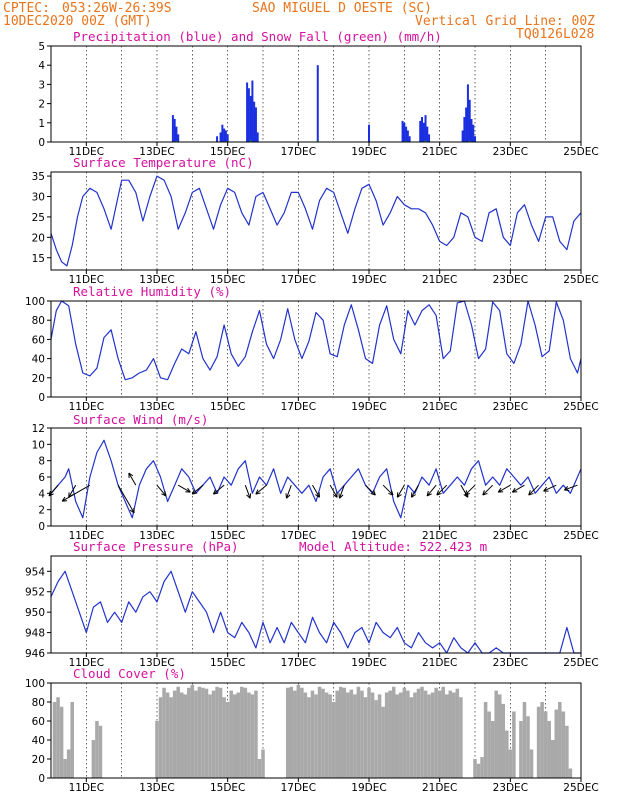 This screenshot has height=800, width=618. I want to click on rh-frame, so click(316, 349).